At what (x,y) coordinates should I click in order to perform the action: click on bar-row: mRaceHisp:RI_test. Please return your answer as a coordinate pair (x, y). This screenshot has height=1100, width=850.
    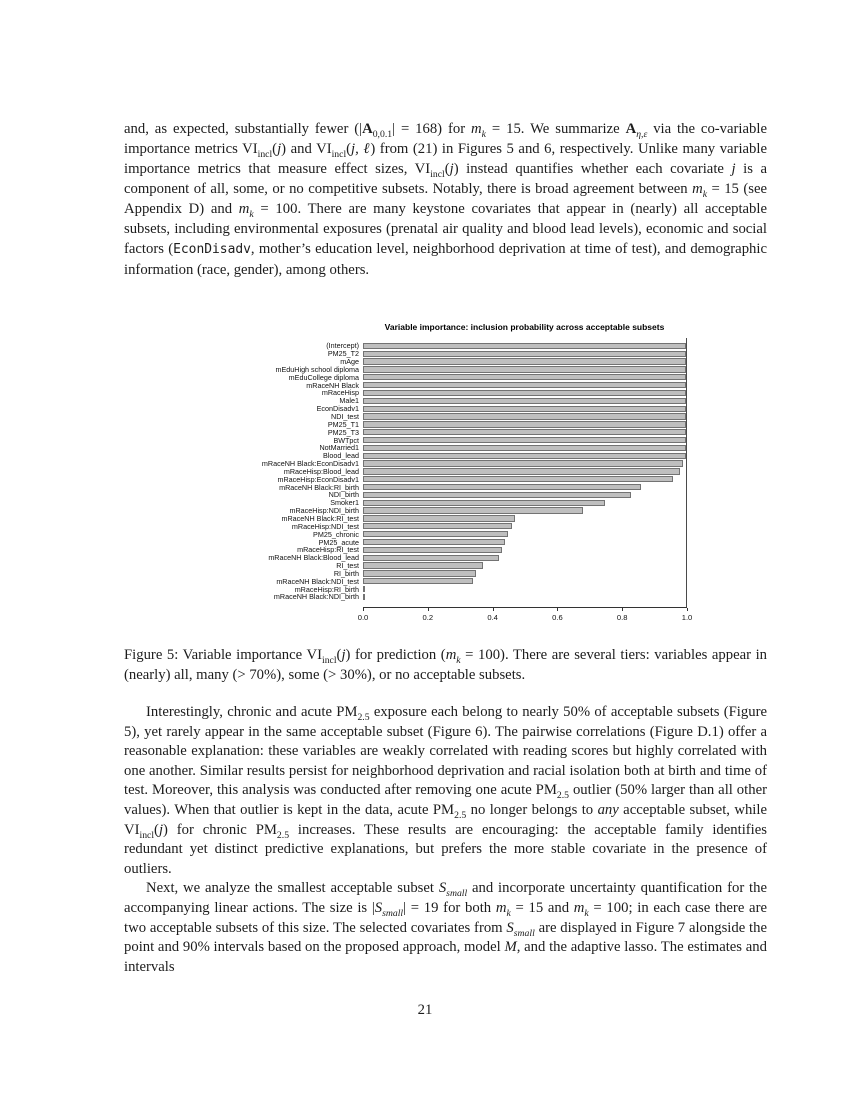
    Looking at the image, I should click on (471, 550).